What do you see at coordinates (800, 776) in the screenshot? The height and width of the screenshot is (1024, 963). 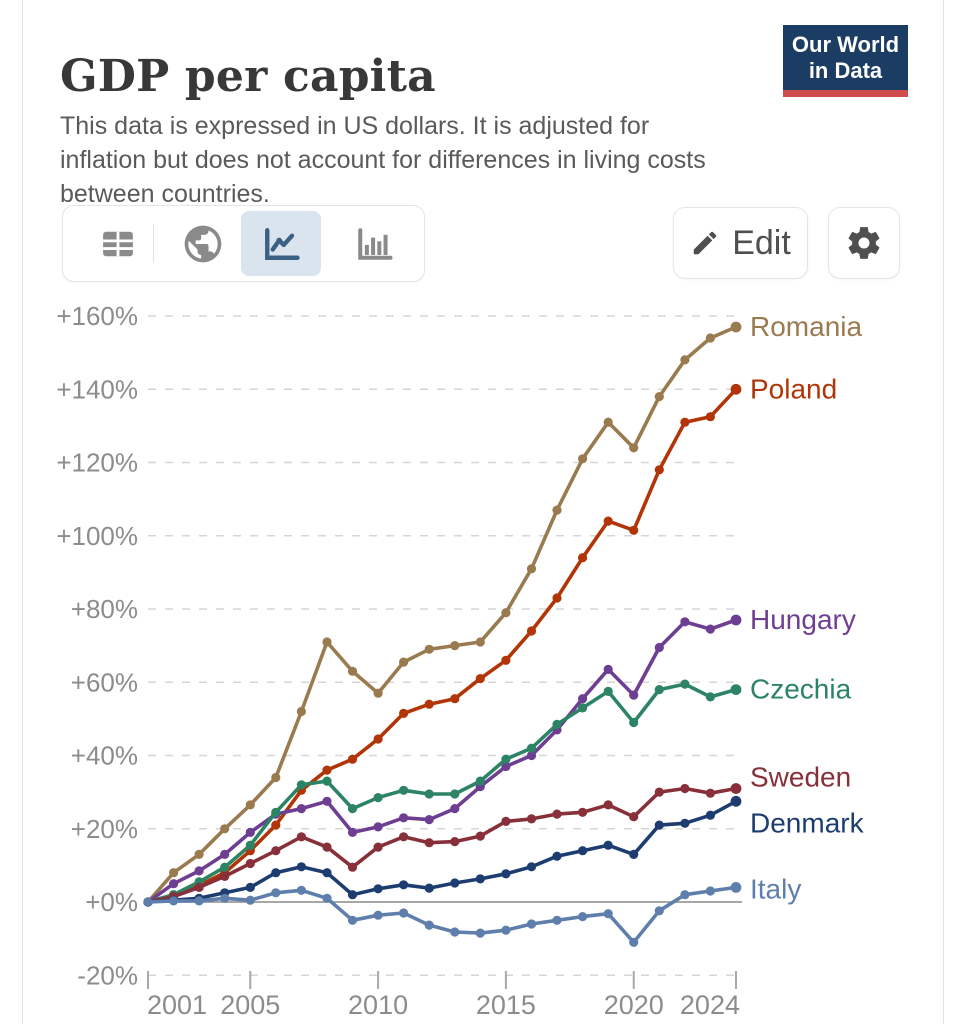 I see `series-label-sweden: Sweden` at bounding box center [800, 776].